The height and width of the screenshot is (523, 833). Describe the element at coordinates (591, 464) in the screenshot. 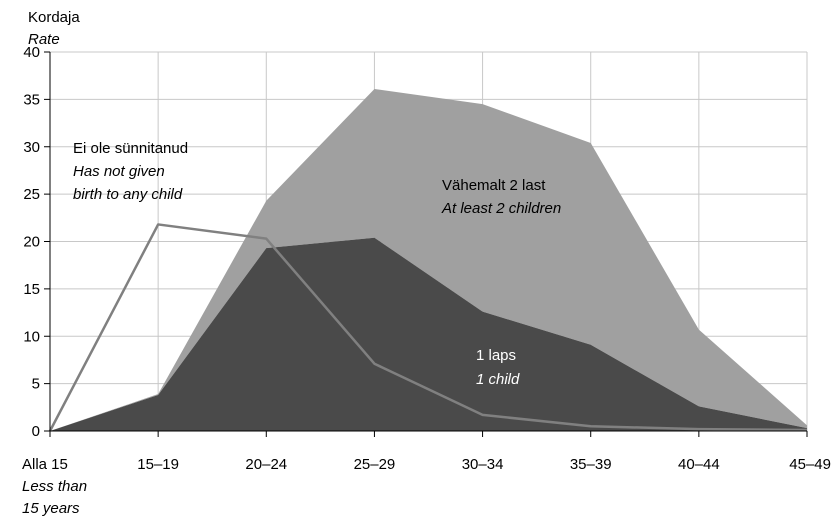

I see `x-tick-label: 35–39` at that location.